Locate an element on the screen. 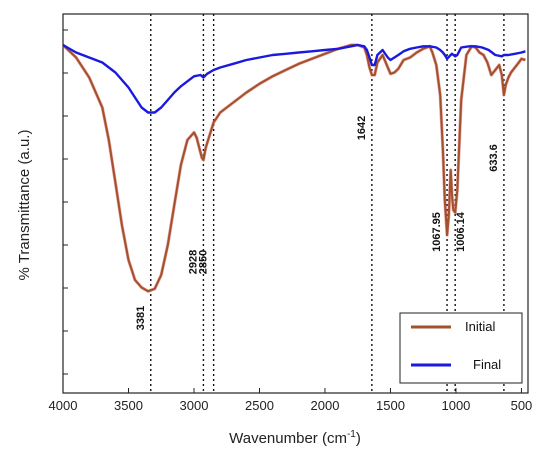 The height and width of the screenshot is (459, 550). x-tick-label: 4000 is located at coordinates (63, 405).